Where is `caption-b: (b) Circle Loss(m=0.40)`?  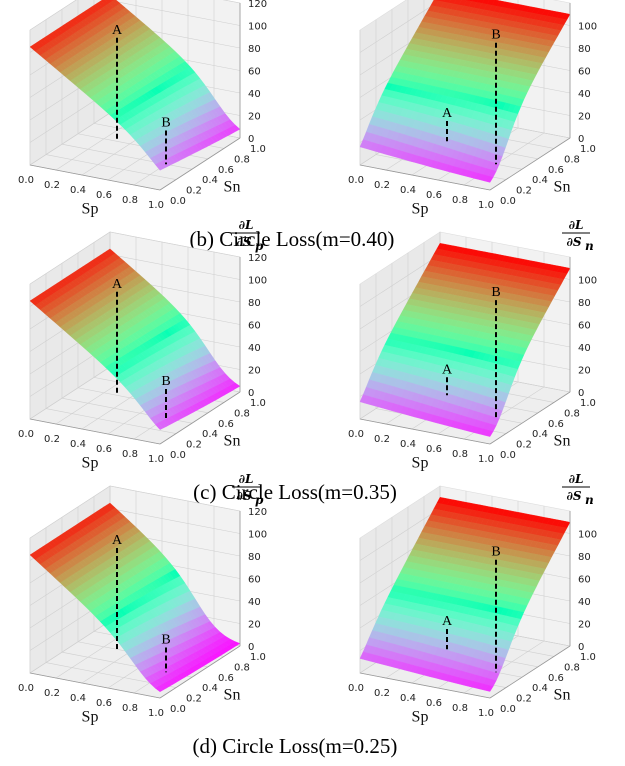
caption-b: (b) Circle Loss(m=0.40) is located at coordinates (292, 239).